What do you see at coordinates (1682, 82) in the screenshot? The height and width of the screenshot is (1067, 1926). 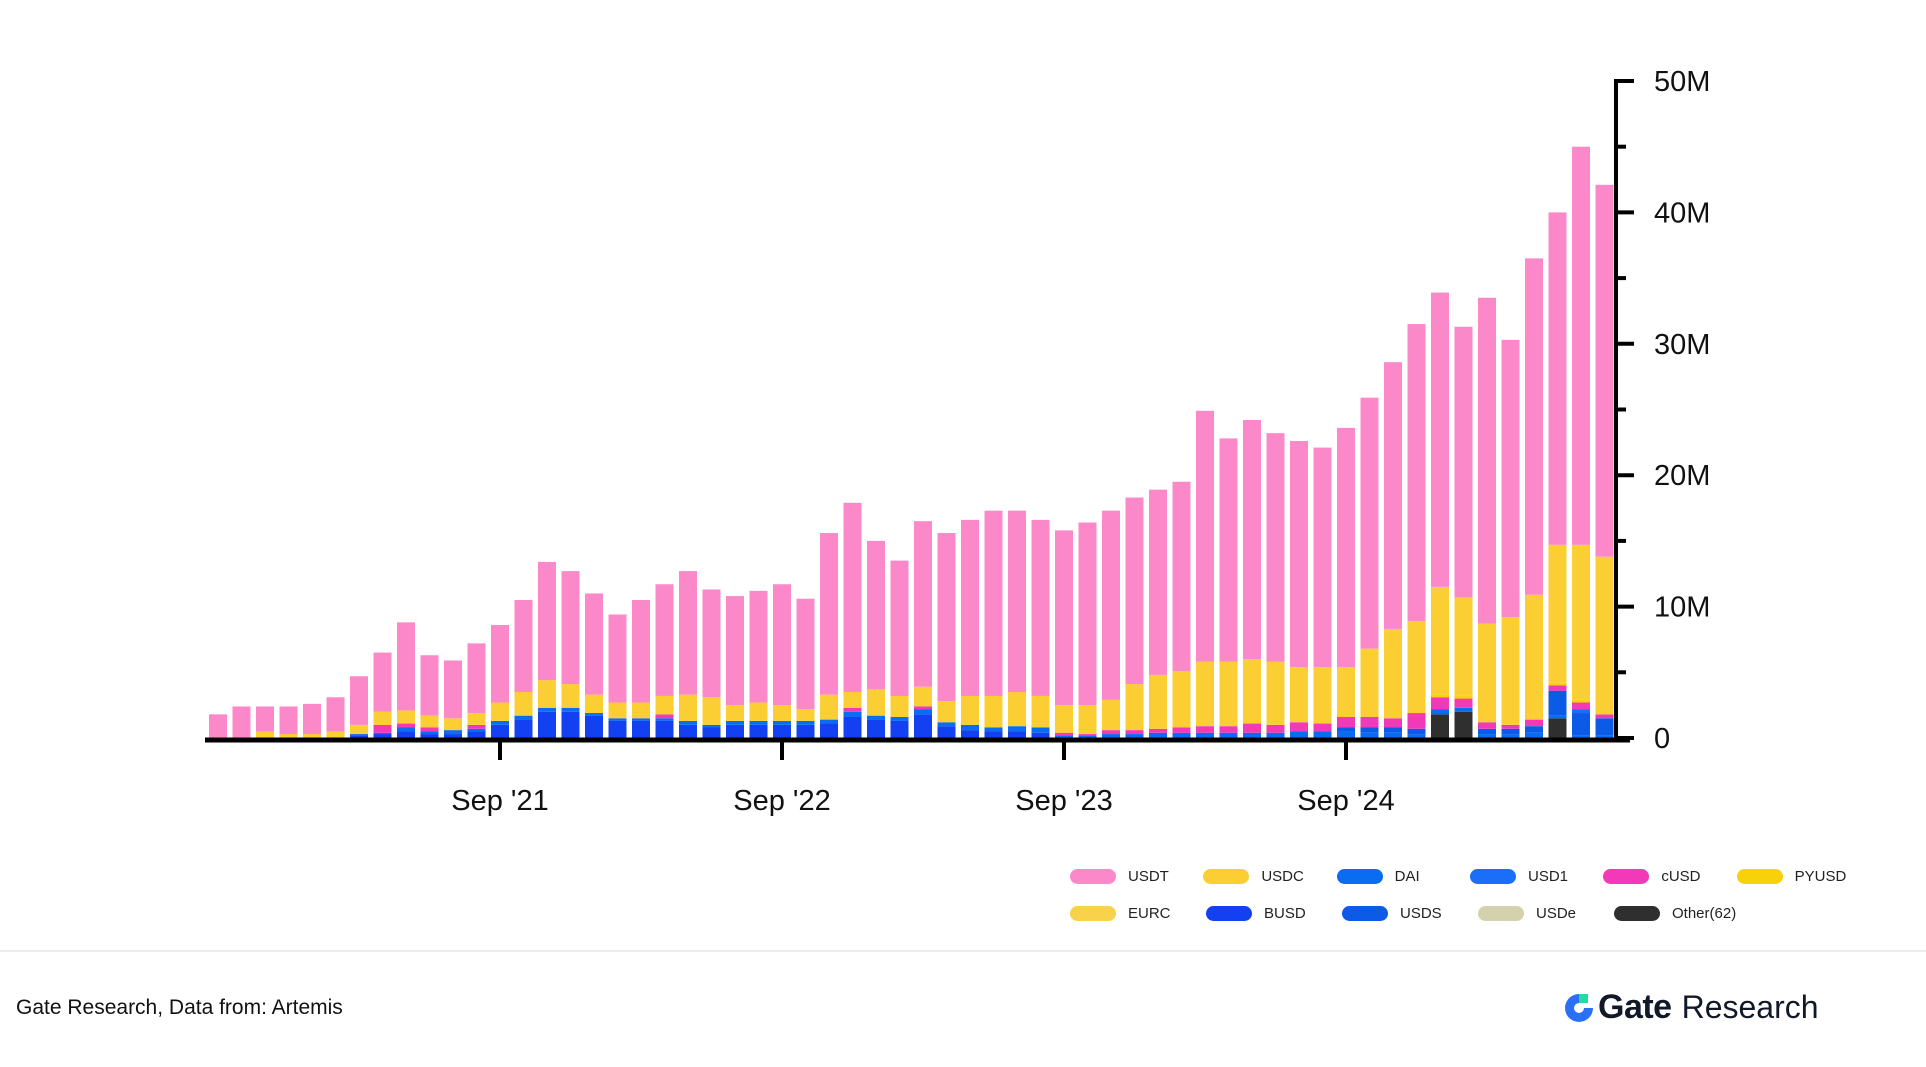 I see `y-tick-label: 50M` at bounding box center [1682, 82].